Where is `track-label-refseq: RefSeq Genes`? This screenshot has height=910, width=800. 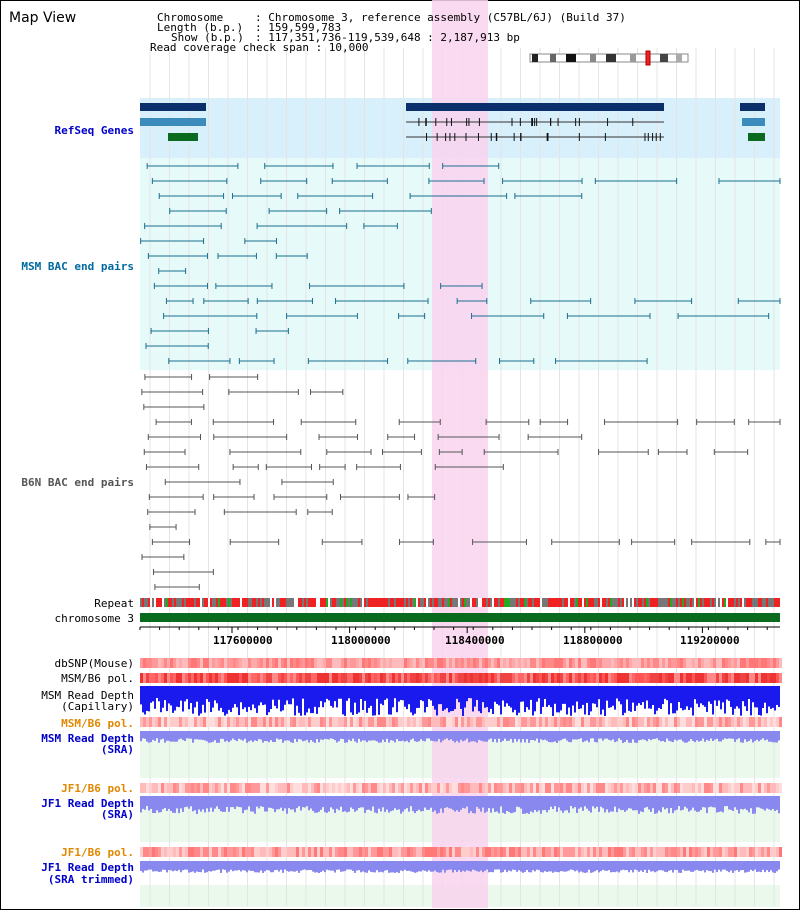 track-label-refseq: RefSeq Genes is located at coordinates (94, 130).